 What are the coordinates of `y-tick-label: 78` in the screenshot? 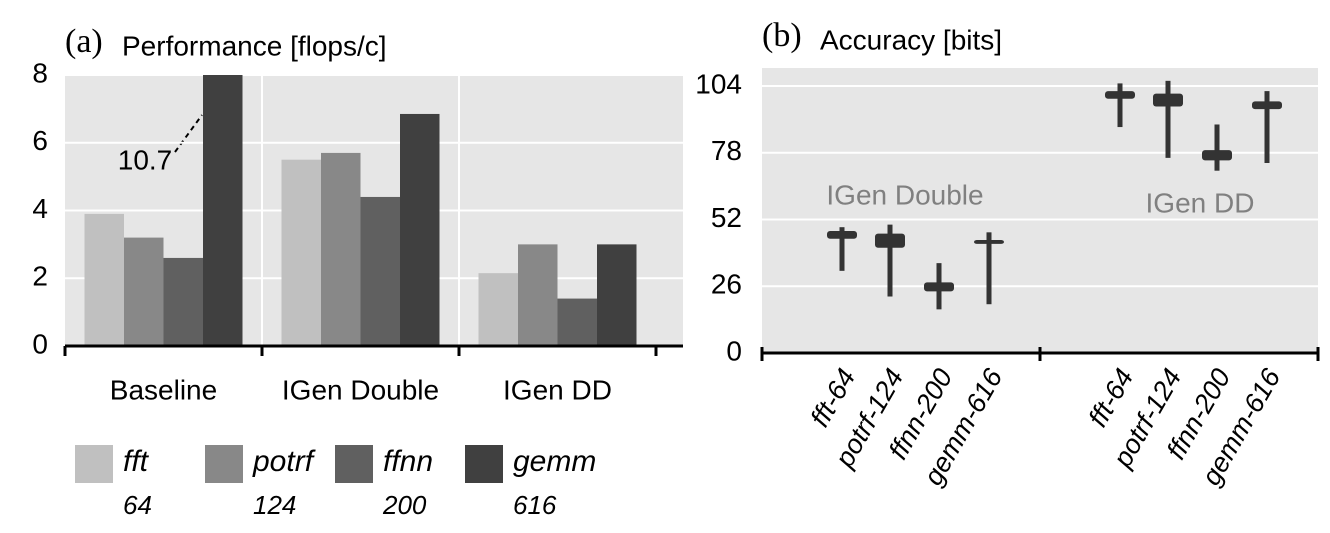 It's located at (726, 150).